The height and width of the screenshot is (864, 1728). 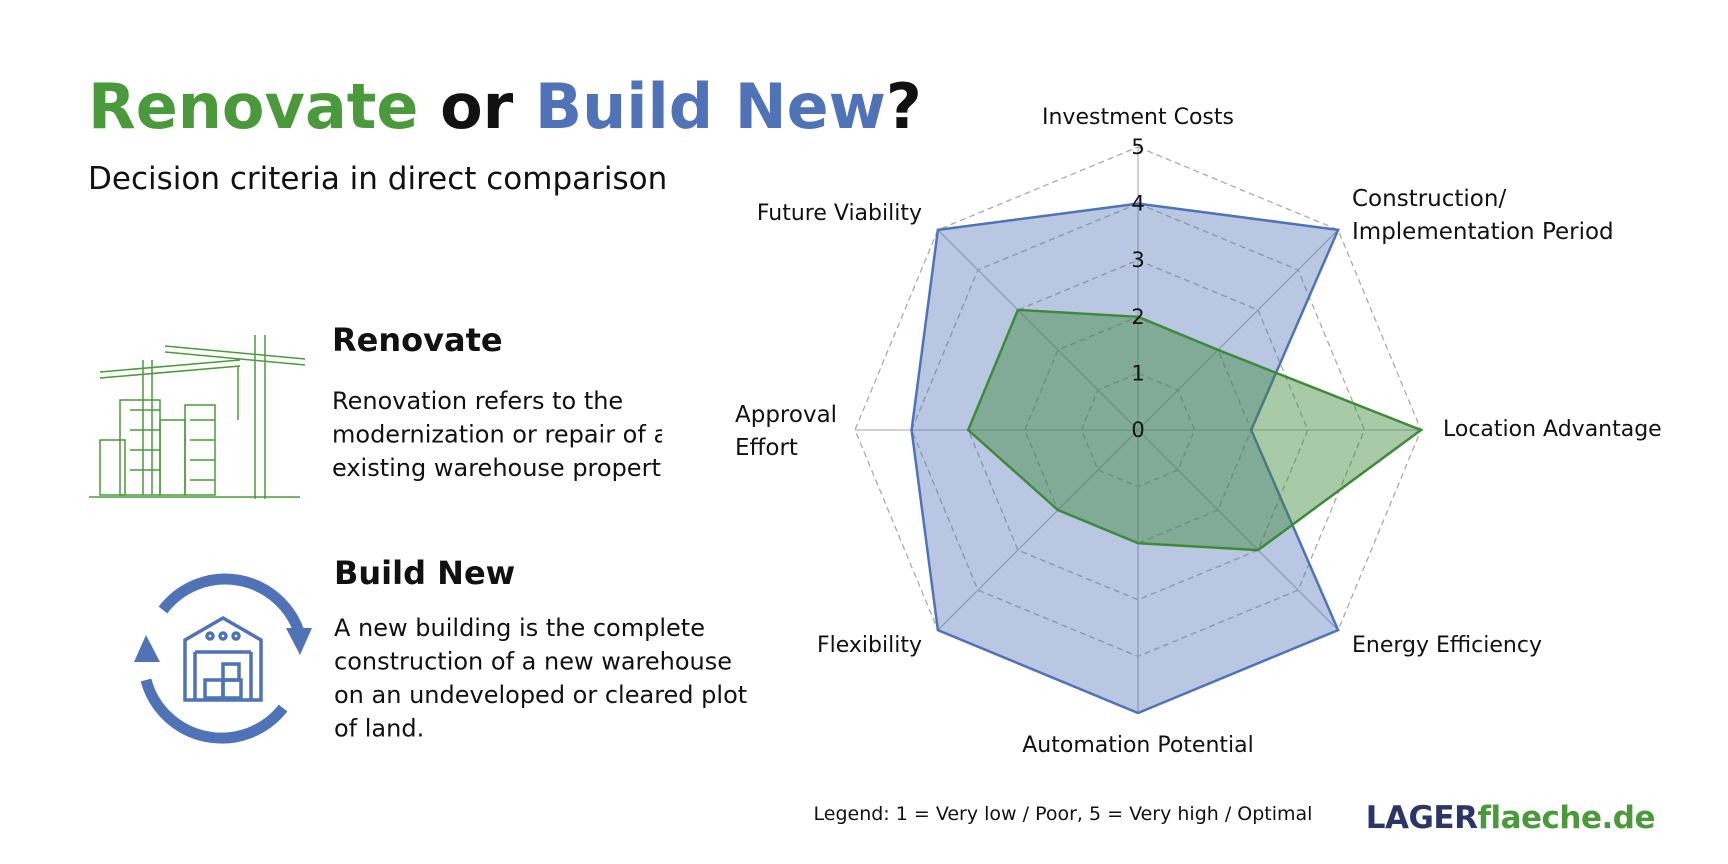 I want to click on brand: LAGERflaeche.de, so click(x=1510, y=818).